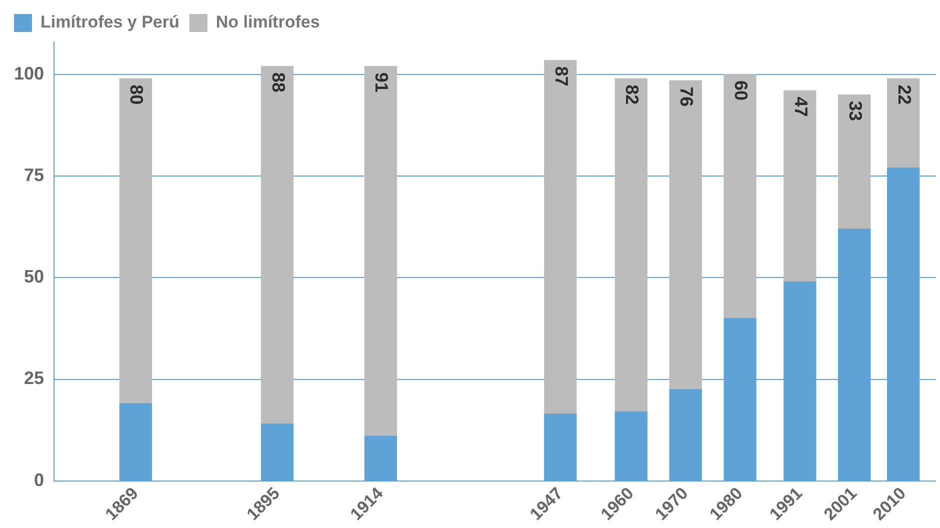 The height and width of the screenshot is (528, 940). Describe the element at coordinates (632, 94) in the screenshot. I see `data-label: 82` at that location.